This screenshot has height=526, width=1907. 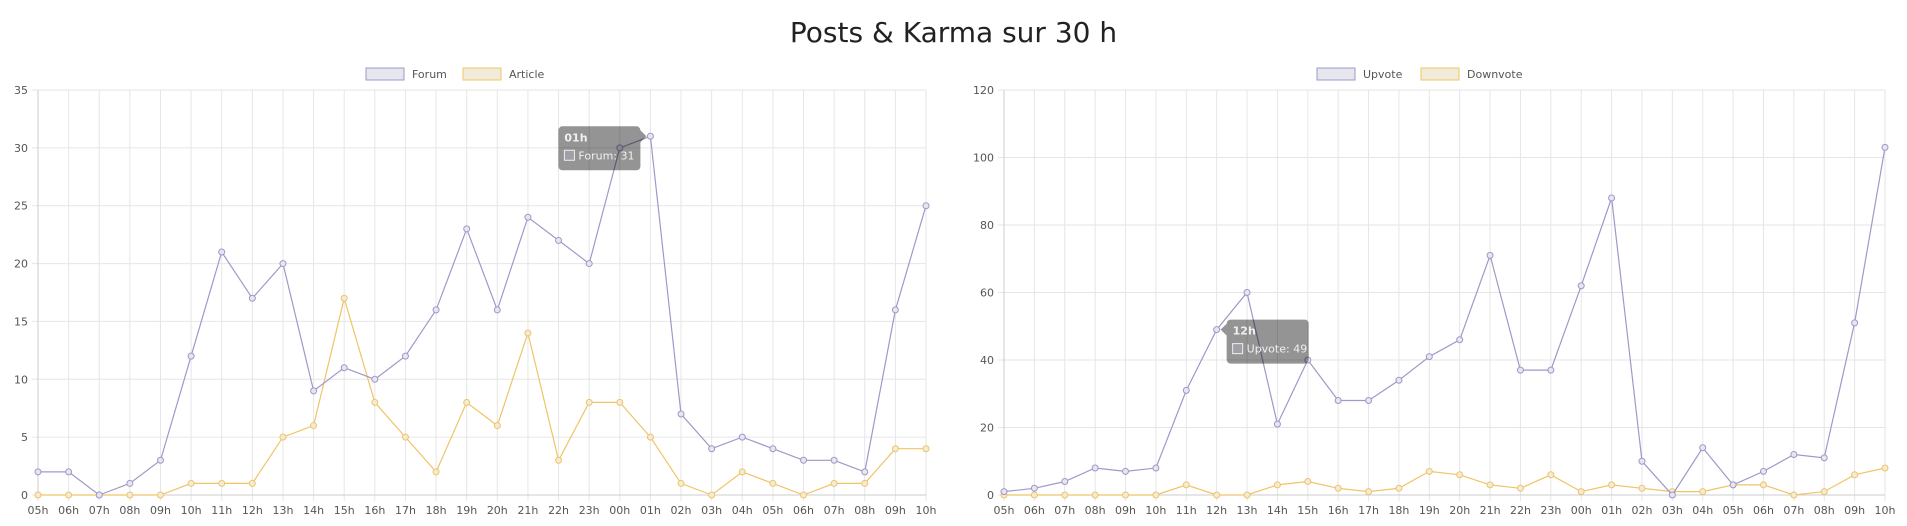 I want to click on legend-item-upvote: Upvote, so click(x=1359, y=74).